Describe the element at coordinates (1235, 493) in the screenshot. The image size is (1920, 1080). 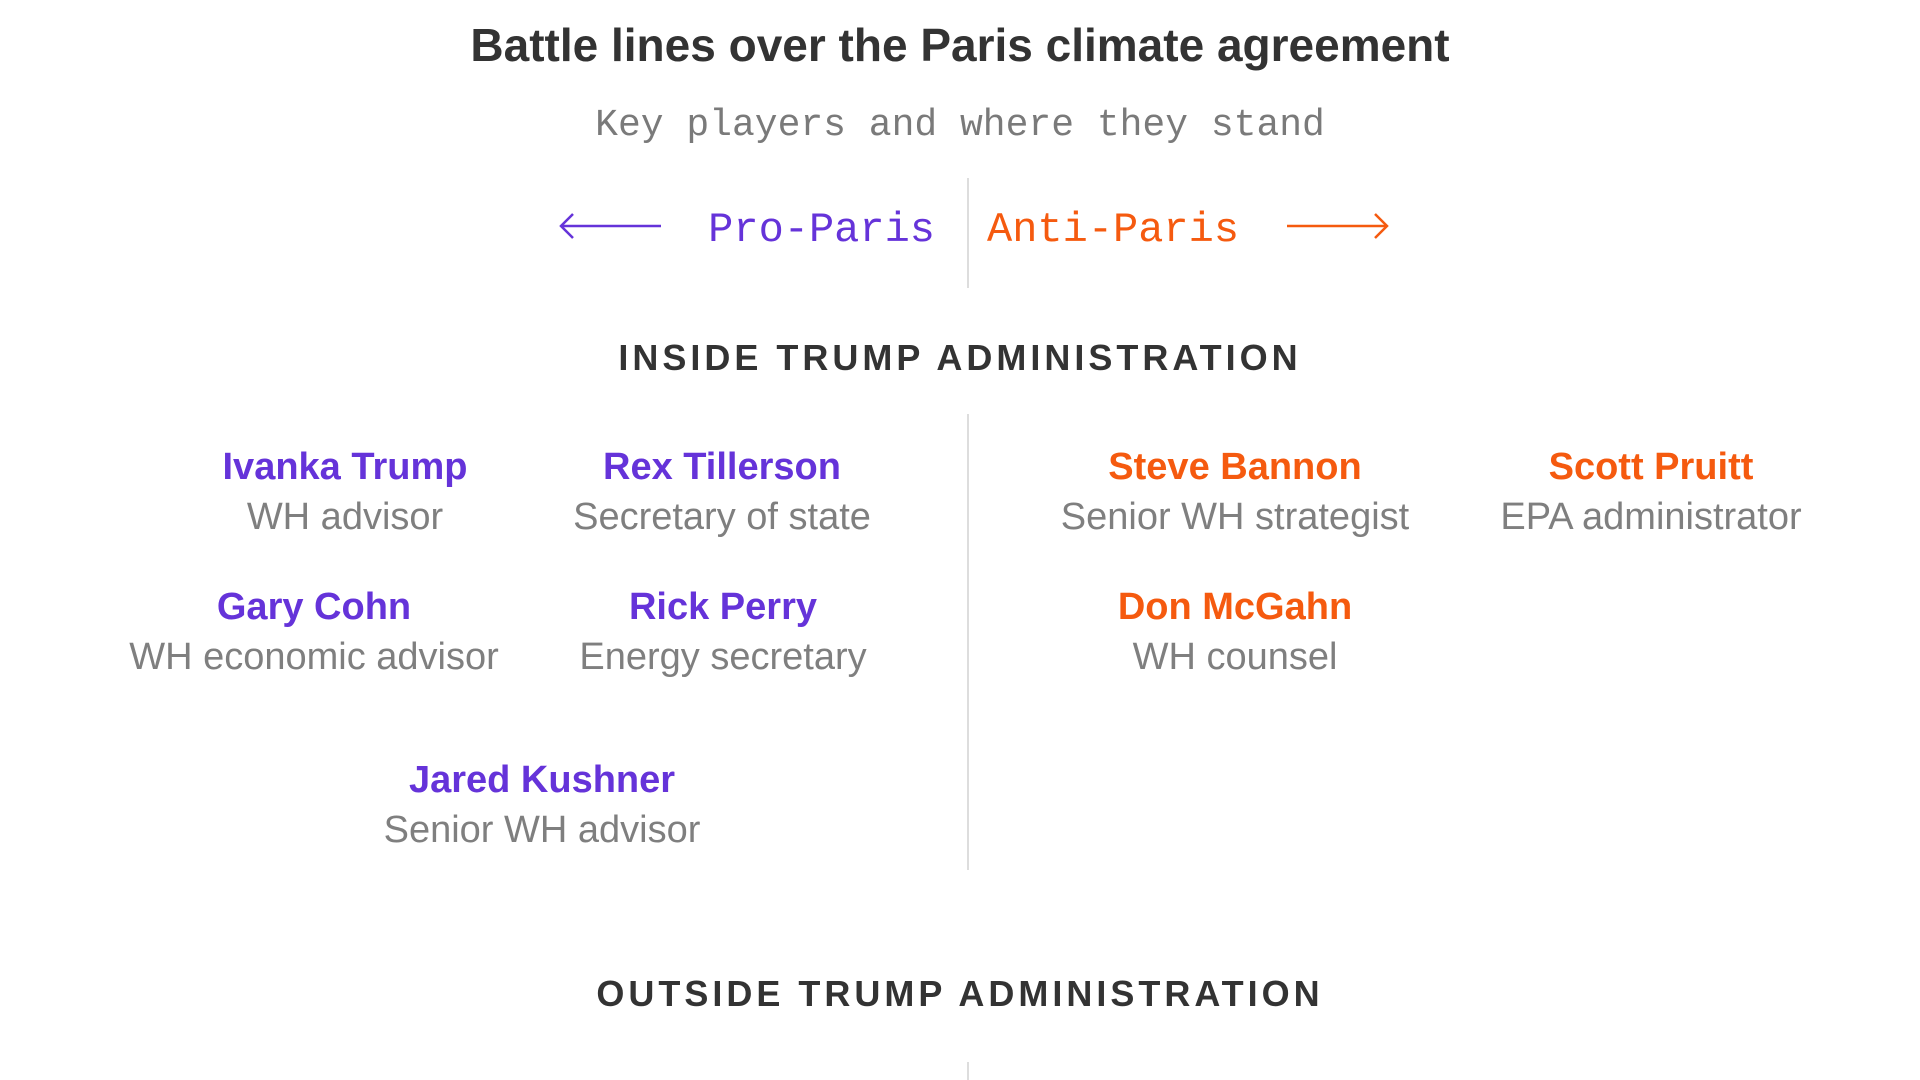
I see `person-steve-bannon: Steve Bannon Senior WH strategist` at that location.